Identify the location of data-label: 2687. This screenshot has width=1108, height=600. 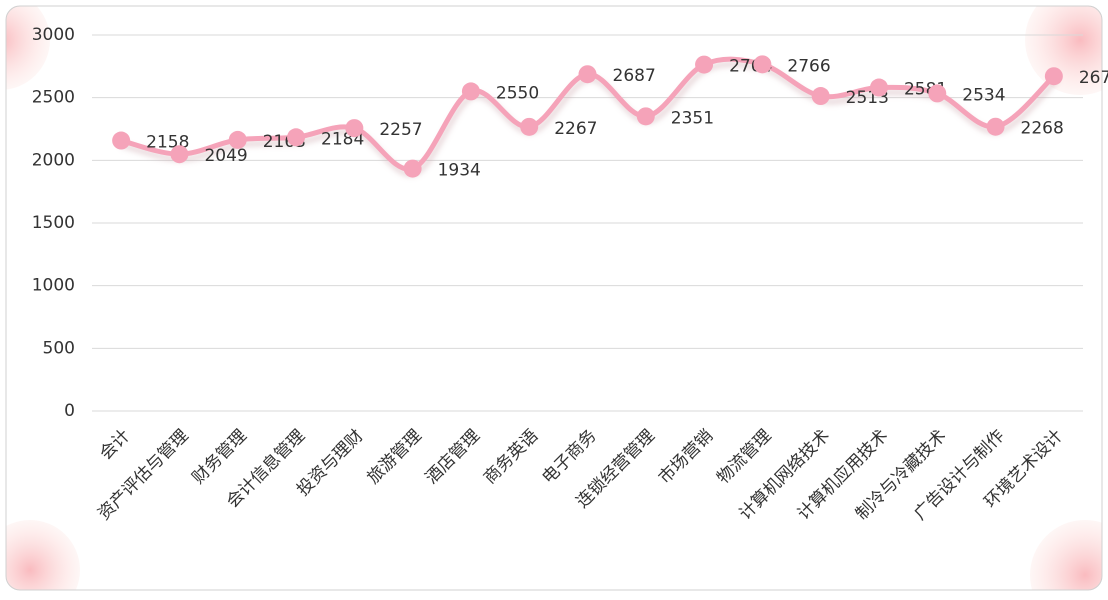
(634, 76).